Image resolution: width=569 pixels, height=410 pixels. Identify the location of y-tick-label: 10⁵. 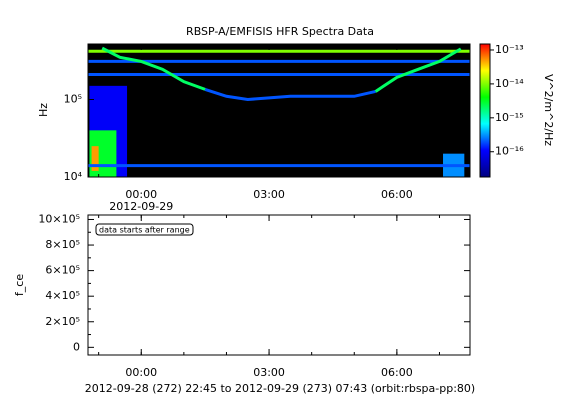
(73, 98).